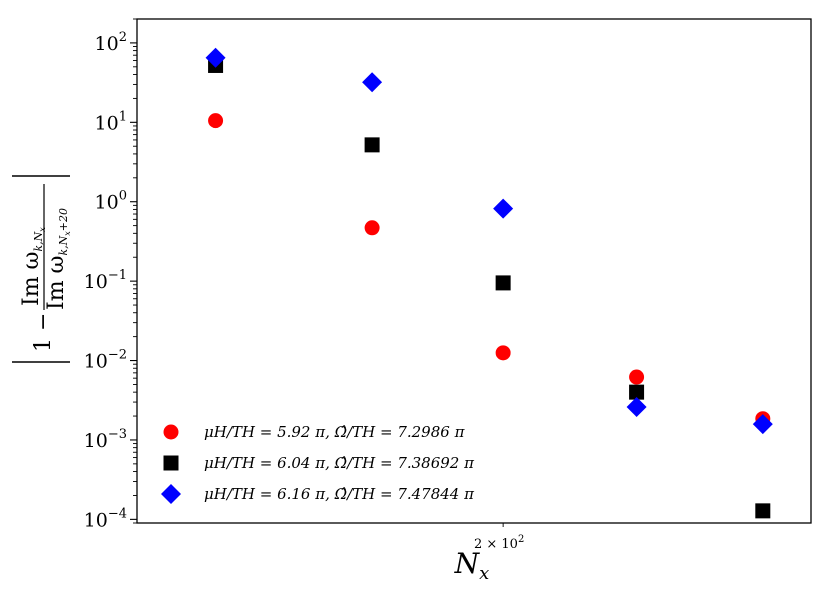 This screenshot has height=597, width=830. I want to click on svg-text: Im ωk,Nx+20, so click(58, 259).